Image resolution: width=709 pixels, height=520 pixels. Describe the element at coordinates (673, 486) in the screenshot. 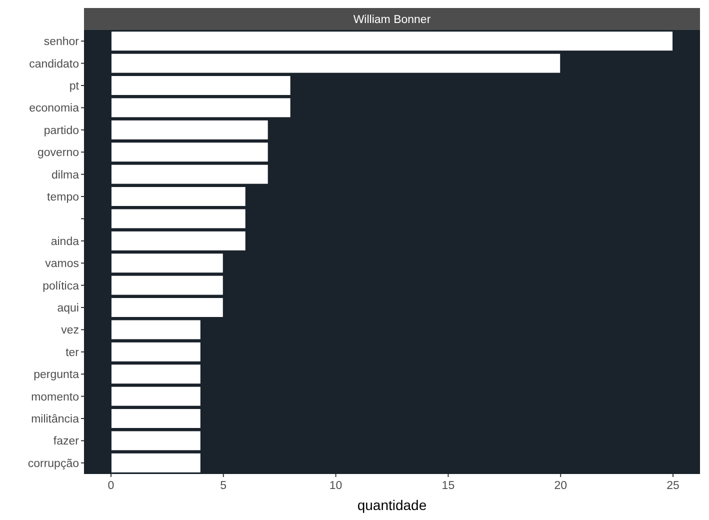

I see `x-tick-label: 25` at that location.